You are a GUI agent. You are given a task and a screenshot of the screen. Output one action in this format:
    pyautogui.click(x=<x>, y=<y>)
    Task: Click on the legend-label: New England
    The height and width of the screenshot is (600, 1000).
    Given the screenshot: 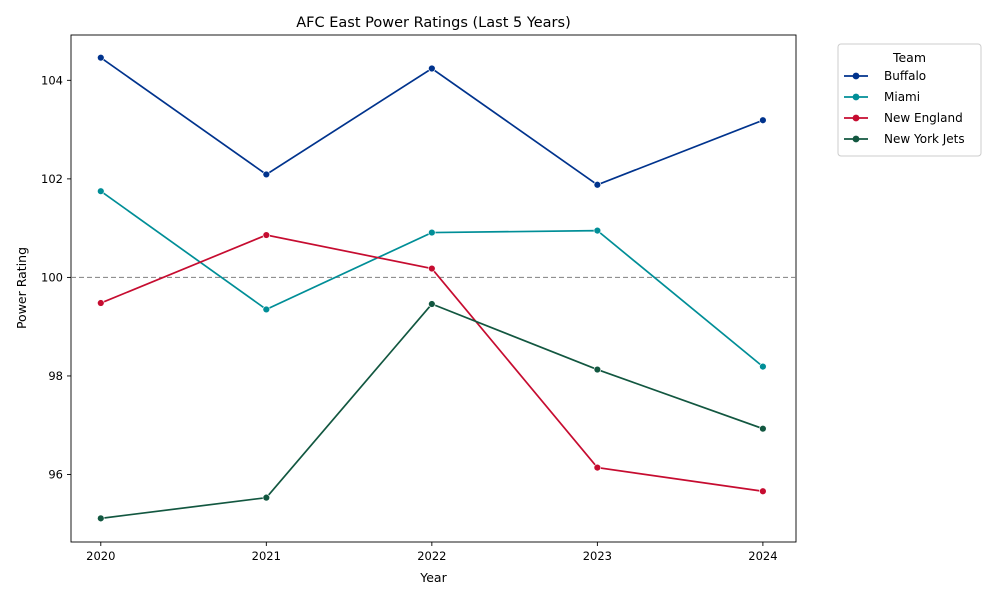 What is the action you would take?
    pyautogui.click(x=923, y=118)
    